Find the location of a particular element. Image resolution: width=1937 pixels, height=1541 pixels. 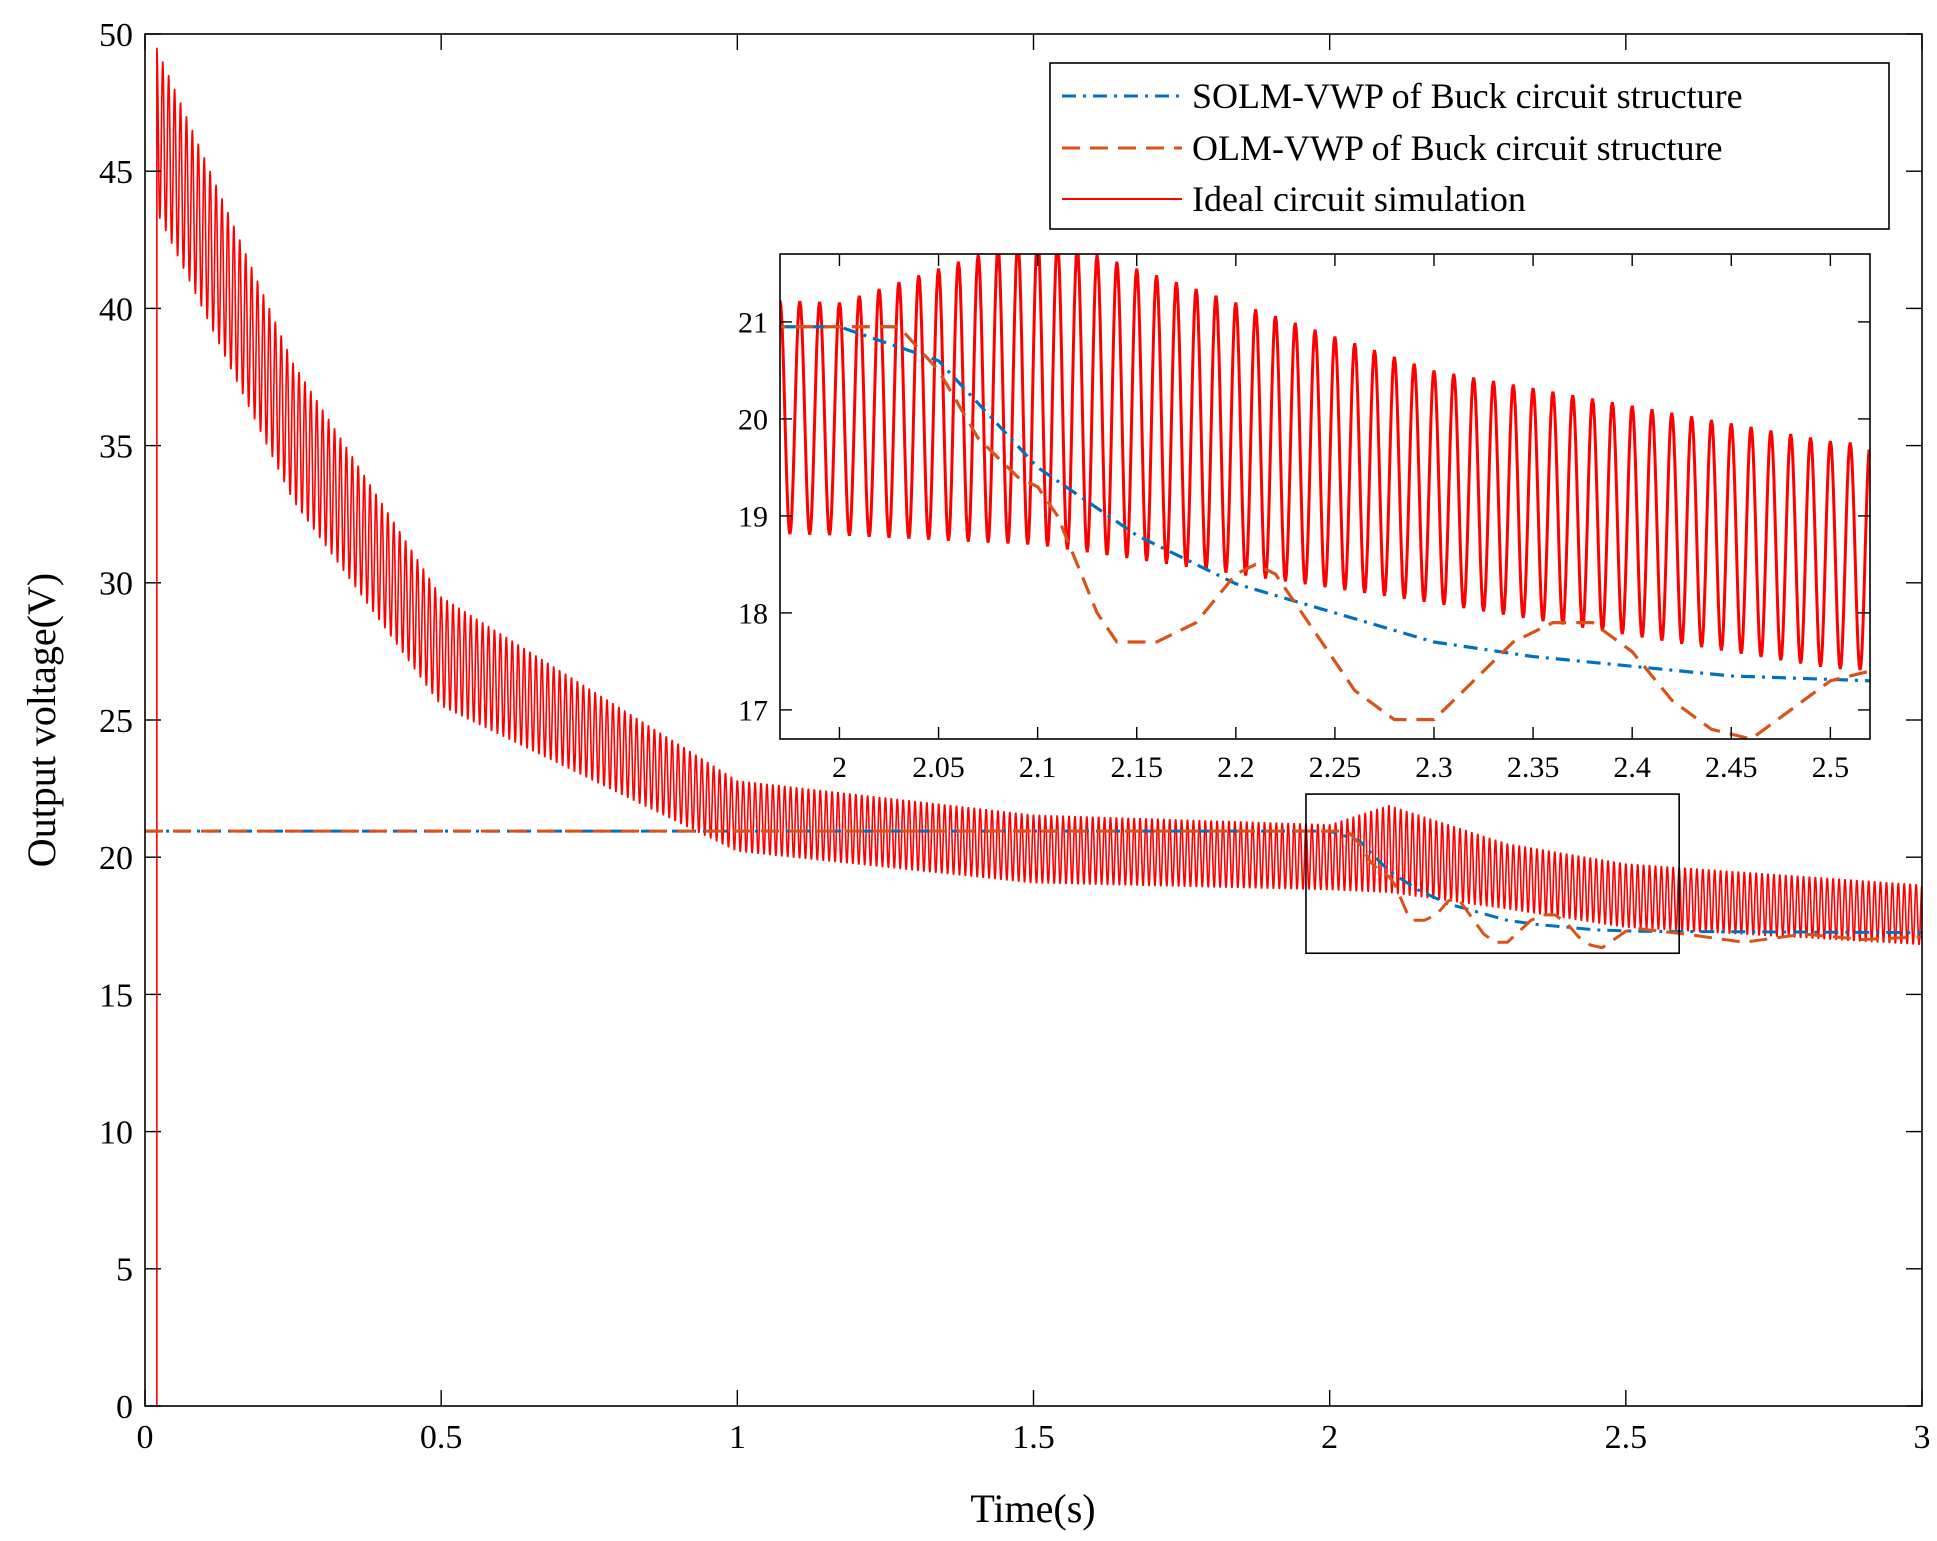

y-tick-label: 0 is located at coordinates (124, 1407).